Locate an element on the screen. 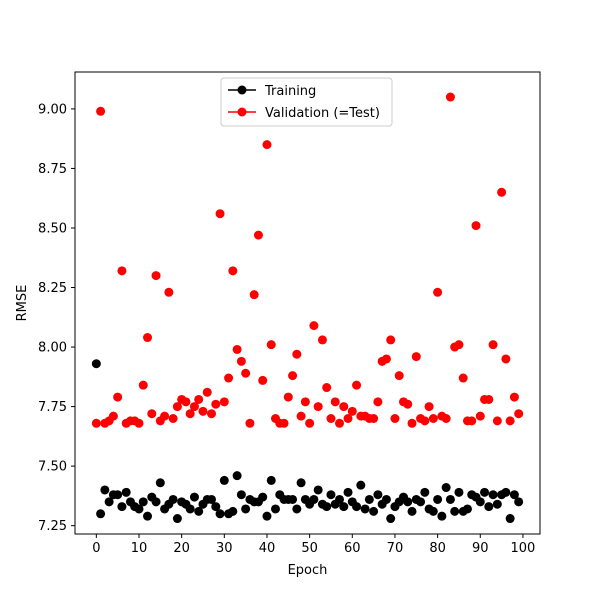 The image size is (600, 600). x-tick-label: 70 is located at coordinates (395, 548).